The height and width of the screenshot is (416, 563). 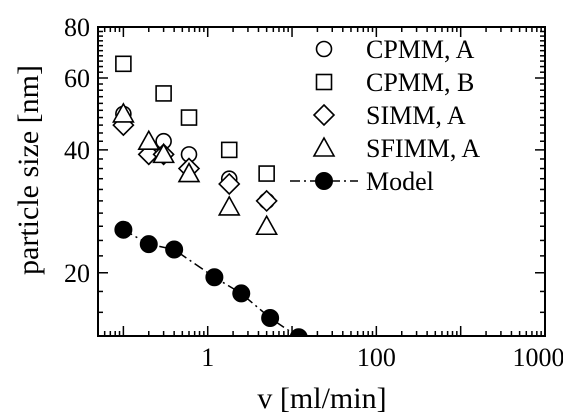 I want to click on legend-marker-model, so click(x=324, y=181).